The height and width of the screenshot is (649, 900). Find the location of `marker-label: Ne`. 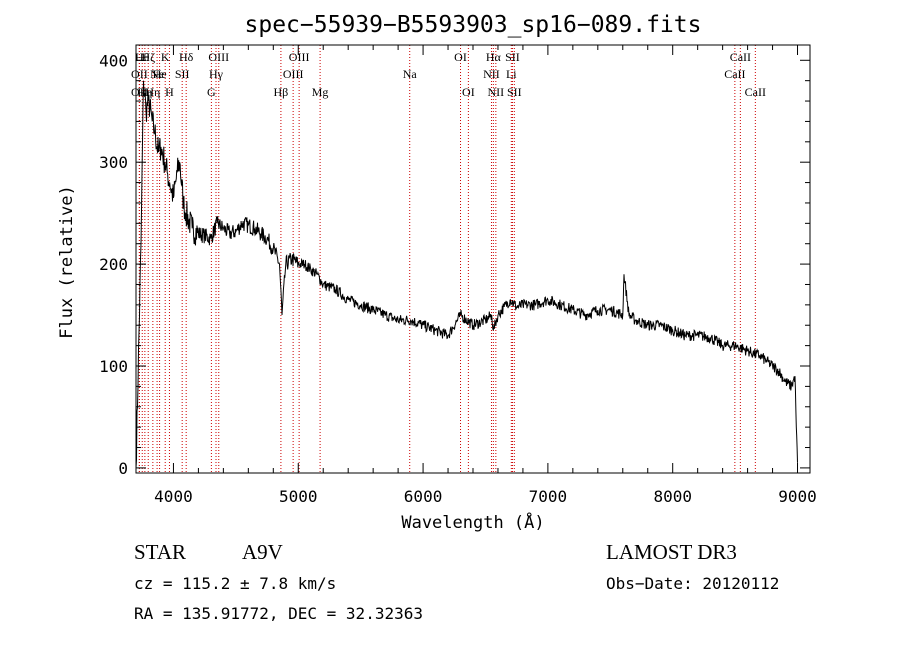

marker-label: Ne is located at coordinates (157, 74).